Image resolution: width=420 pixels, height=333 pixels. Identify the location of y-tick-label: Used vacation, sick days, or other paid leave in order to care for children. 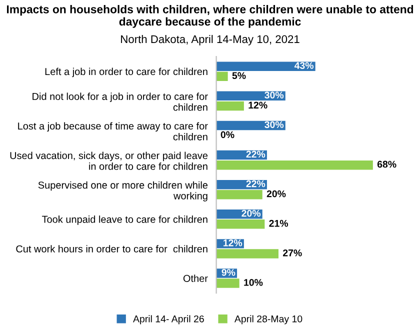
(109, 161).